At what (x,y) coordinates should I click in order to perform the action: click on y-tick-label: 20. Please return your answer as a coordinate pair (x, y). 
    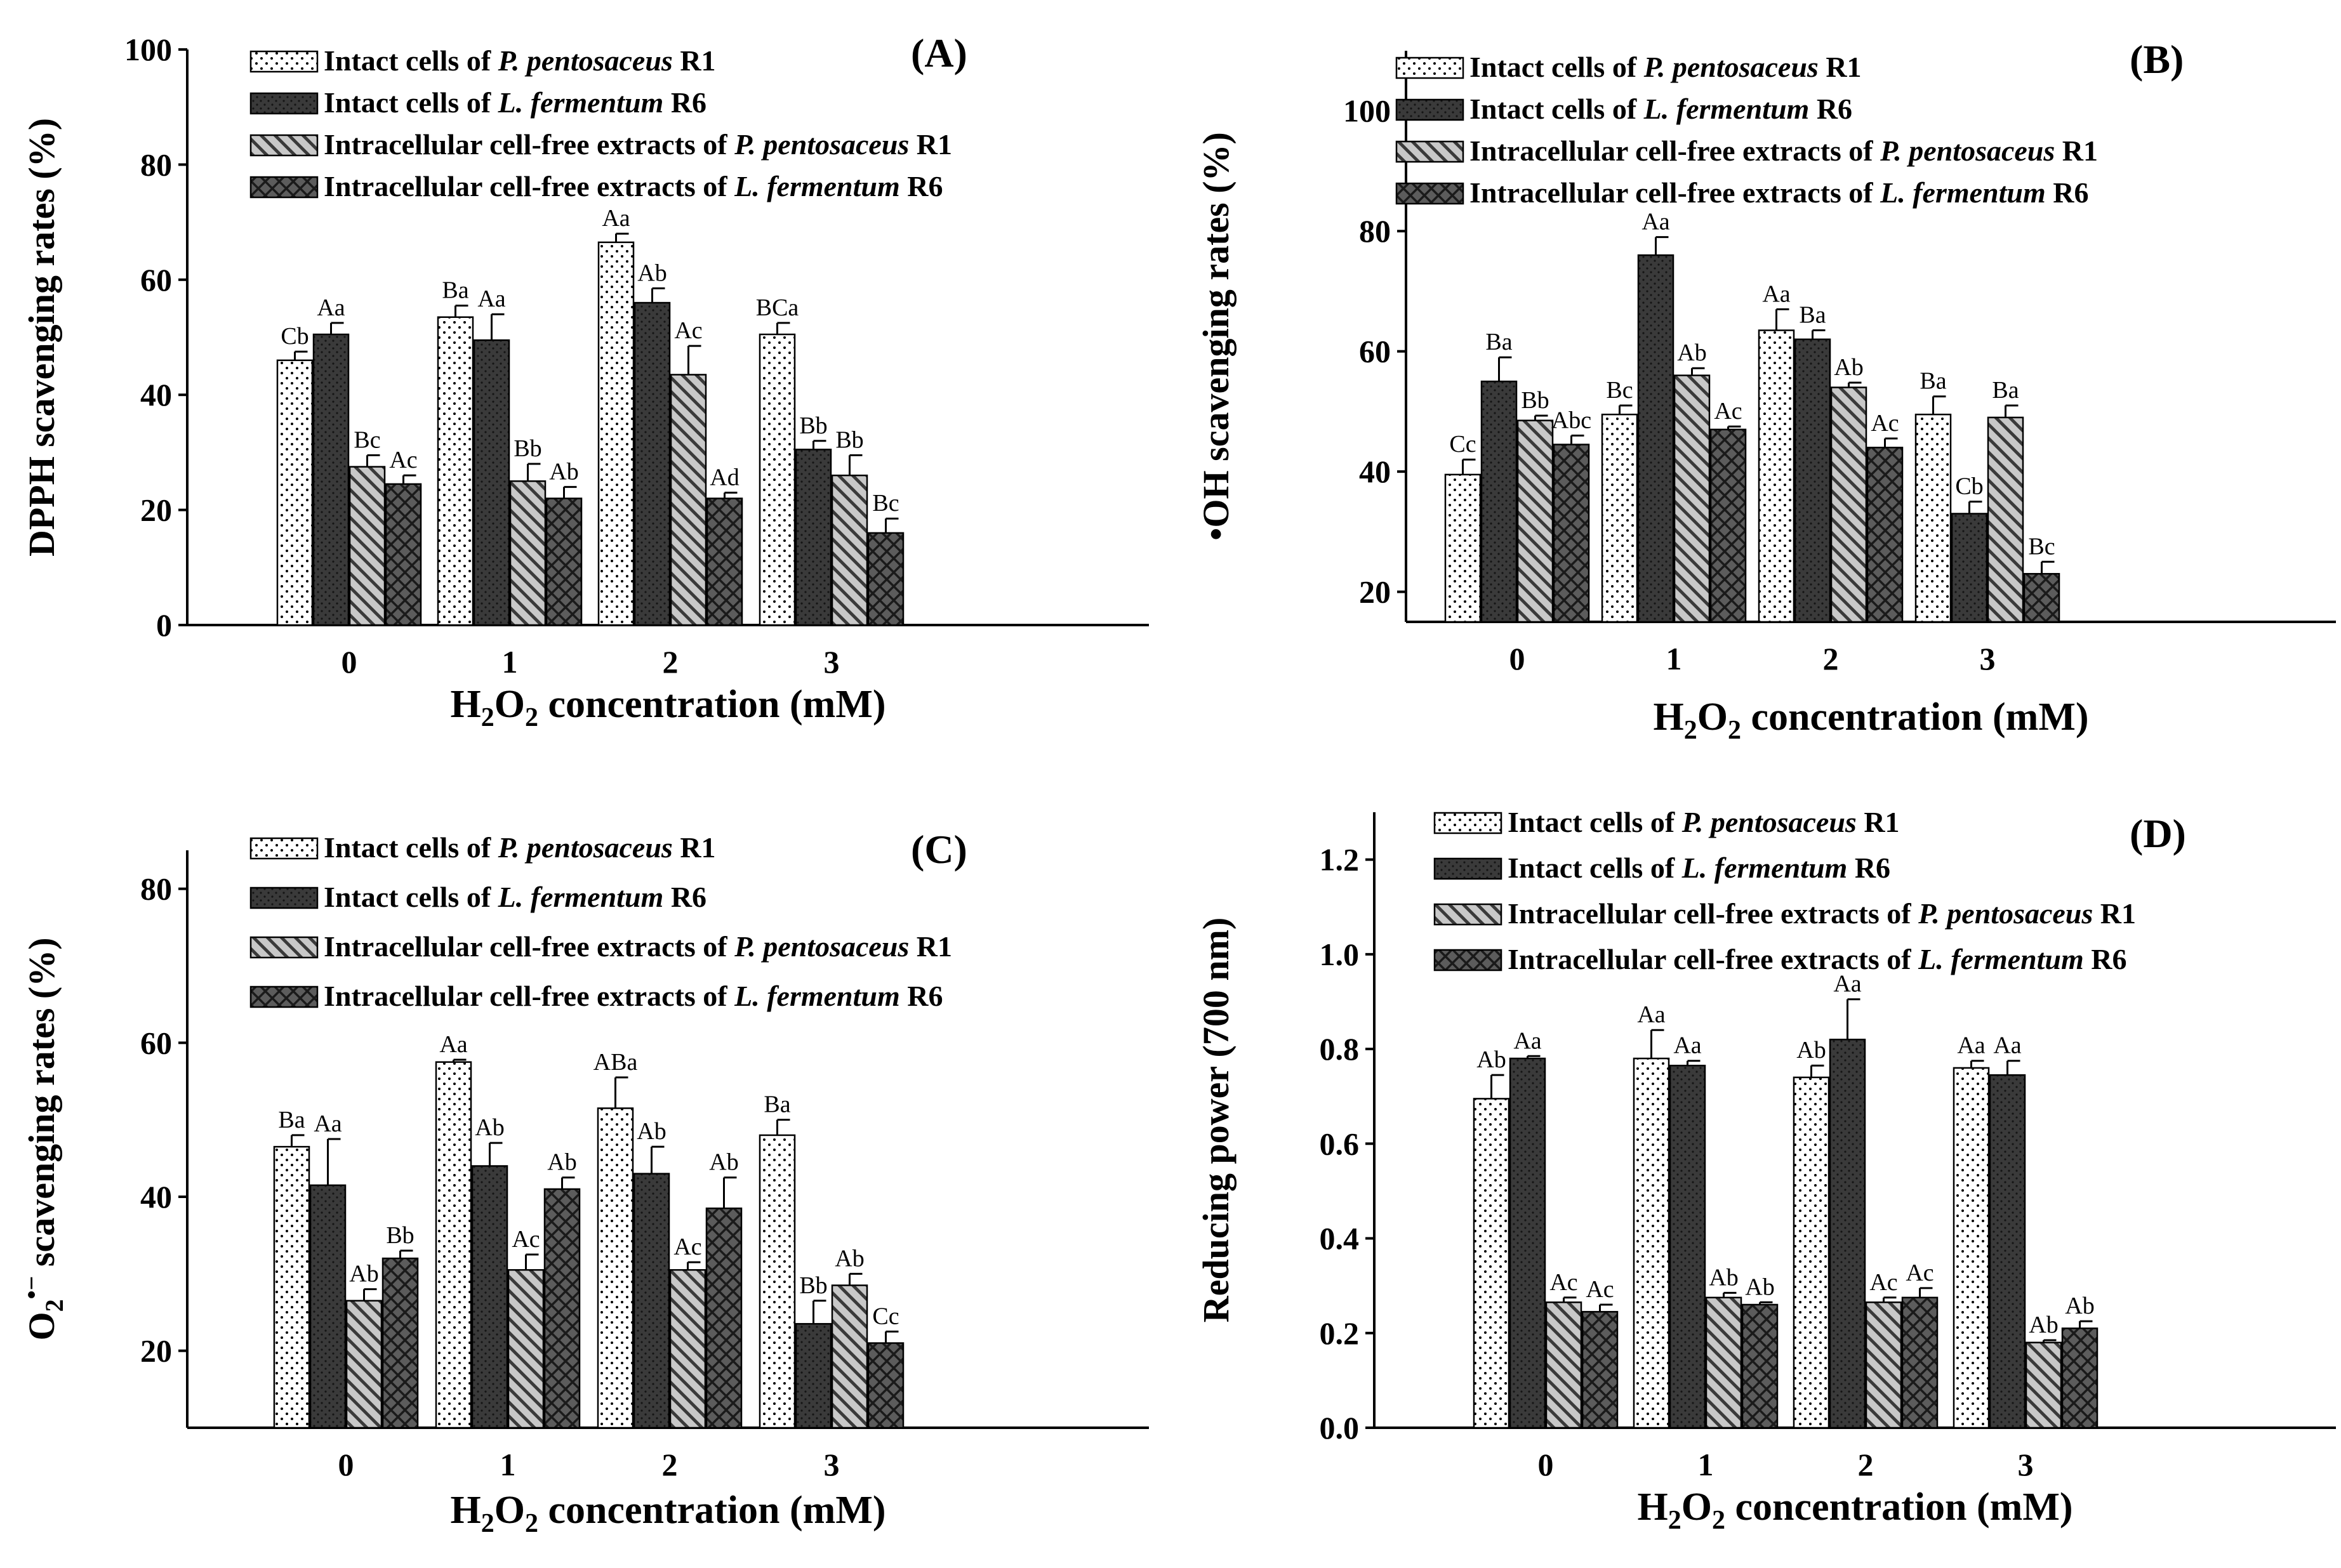
    Looking at the image, I should click on (156, 510).